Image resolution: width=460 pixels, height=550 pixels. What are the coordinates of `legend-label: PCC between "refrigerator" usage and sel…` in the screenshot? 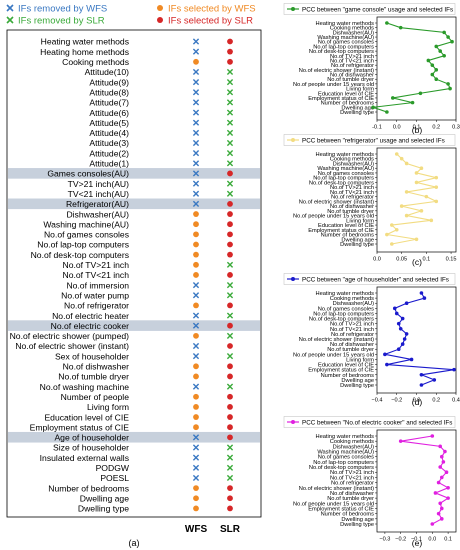 It's located at (373, 141).